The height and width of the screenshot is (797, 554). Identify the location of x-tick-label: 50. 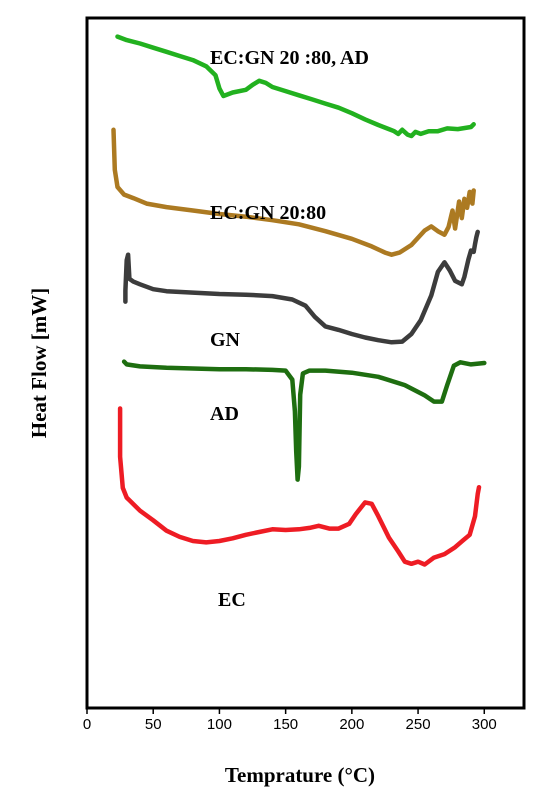
(153, 724).